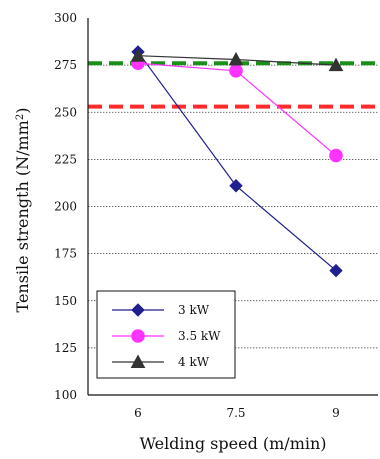 This screenshot has height=459, width=380. Describe the element at coordinates (235, 413) in the screenshot. I see `x-tick-label-1: 7.5` at that location.